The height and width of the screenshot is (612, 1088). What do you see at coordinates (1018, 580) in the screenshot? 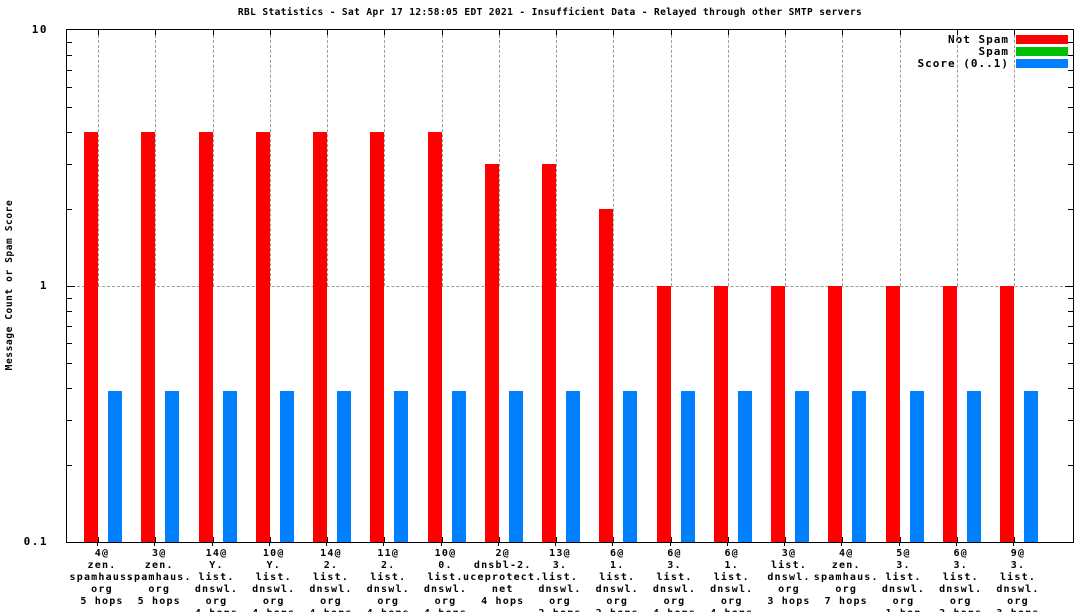
I see `x-category-label: 9@ 3. list. dnswl. org 3 hops` at bounding box center [1018, 580].